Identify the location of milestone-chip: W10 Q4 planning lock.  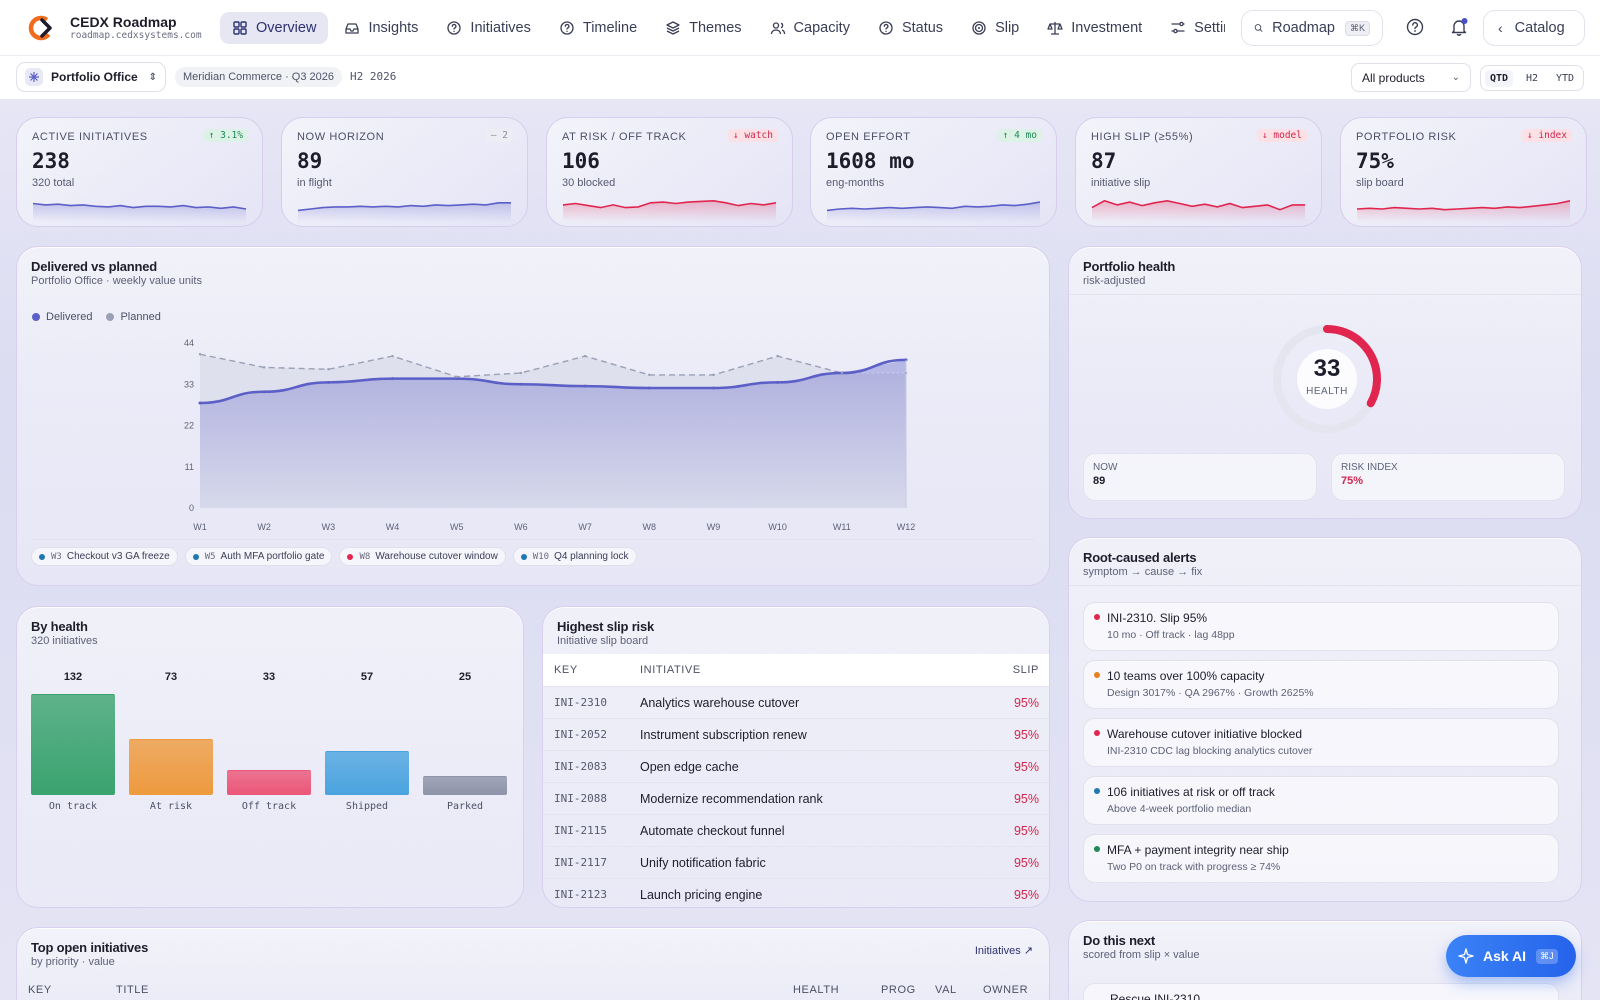
(574, 556).